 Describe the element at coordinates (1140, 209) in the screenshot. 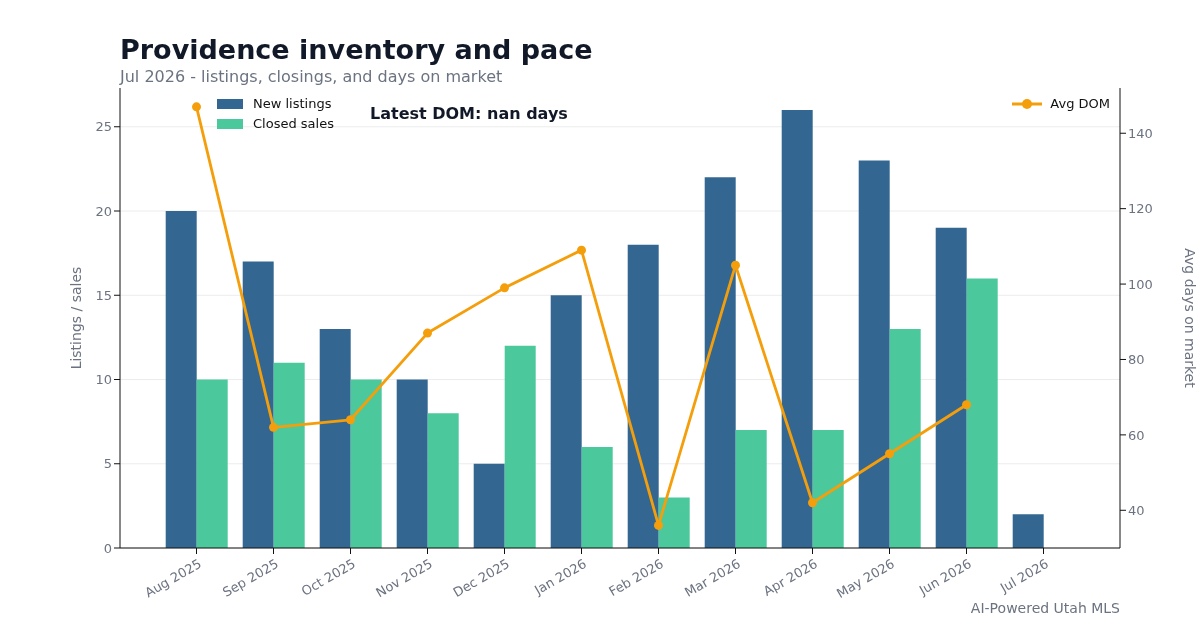

I see `y2-tick-label: 120` at that location.